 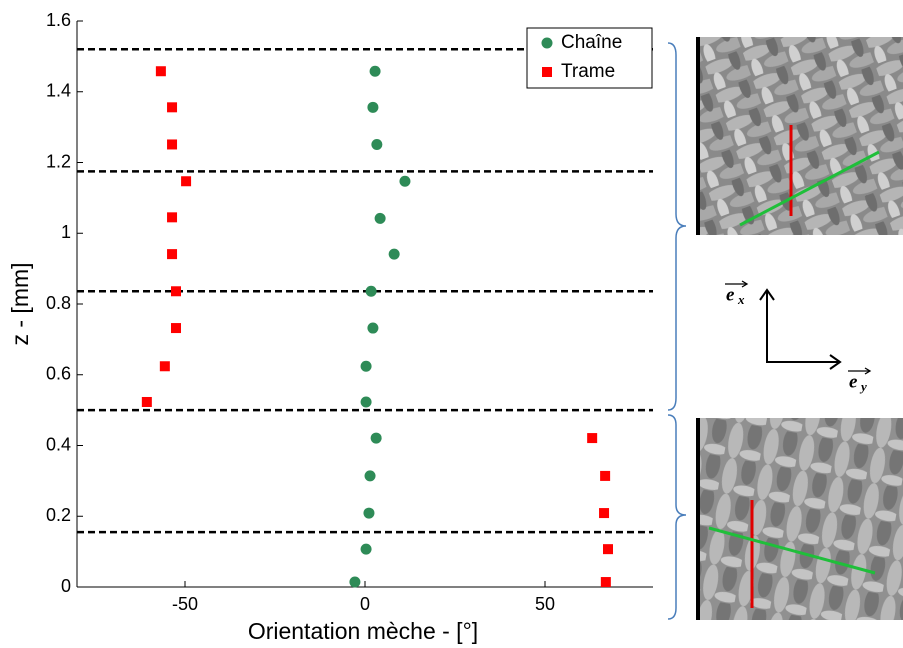 I want to click on y-tick-label: 1, so click(x=66, y=232).